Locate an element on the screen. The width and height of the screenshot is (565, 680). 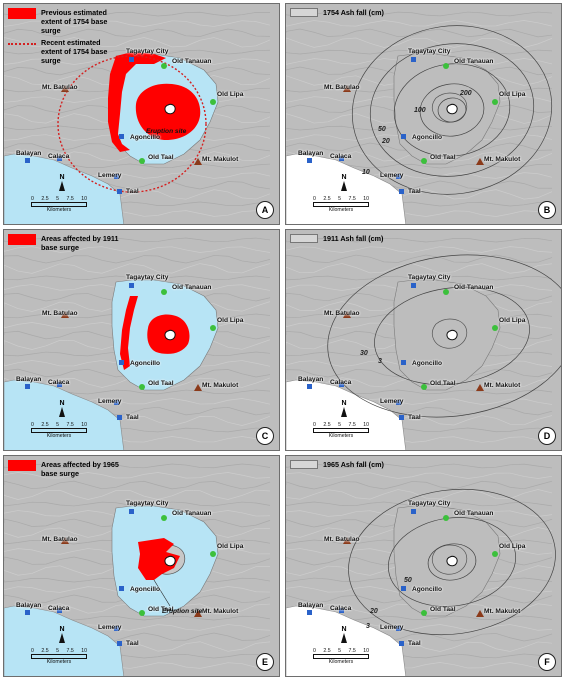
place-label-balayan: Balayan is located at coordinates (311, 605).